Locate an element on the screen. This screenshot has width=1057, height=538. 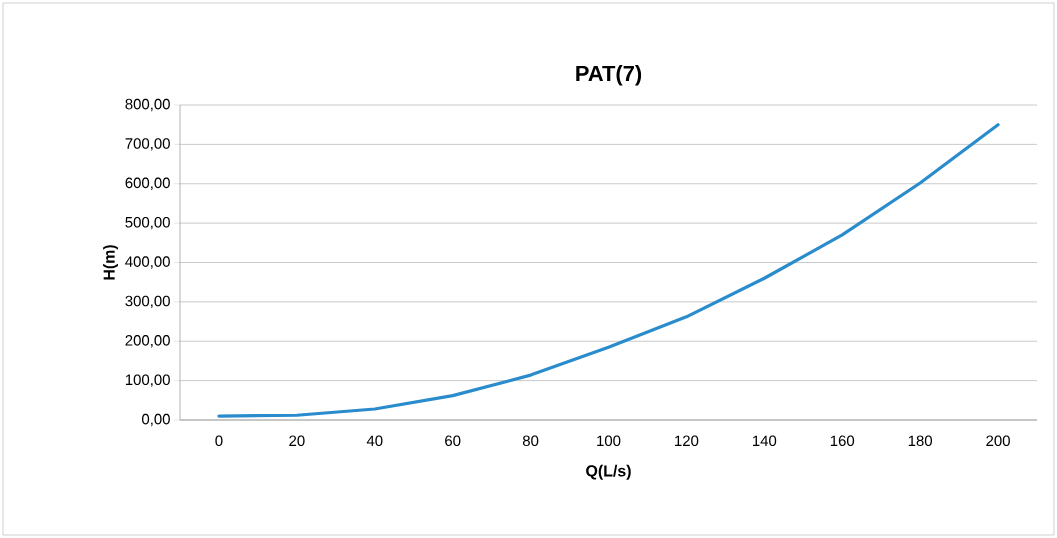
y-tick-label: 500,00 is located at coordinates (147, 223).